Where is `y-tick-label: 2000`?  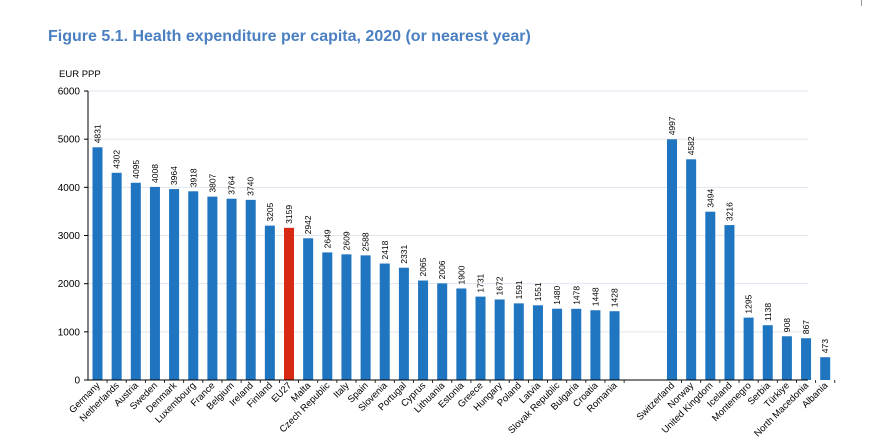 y-tick-label: 2000 is located at coordinates (69, 284).